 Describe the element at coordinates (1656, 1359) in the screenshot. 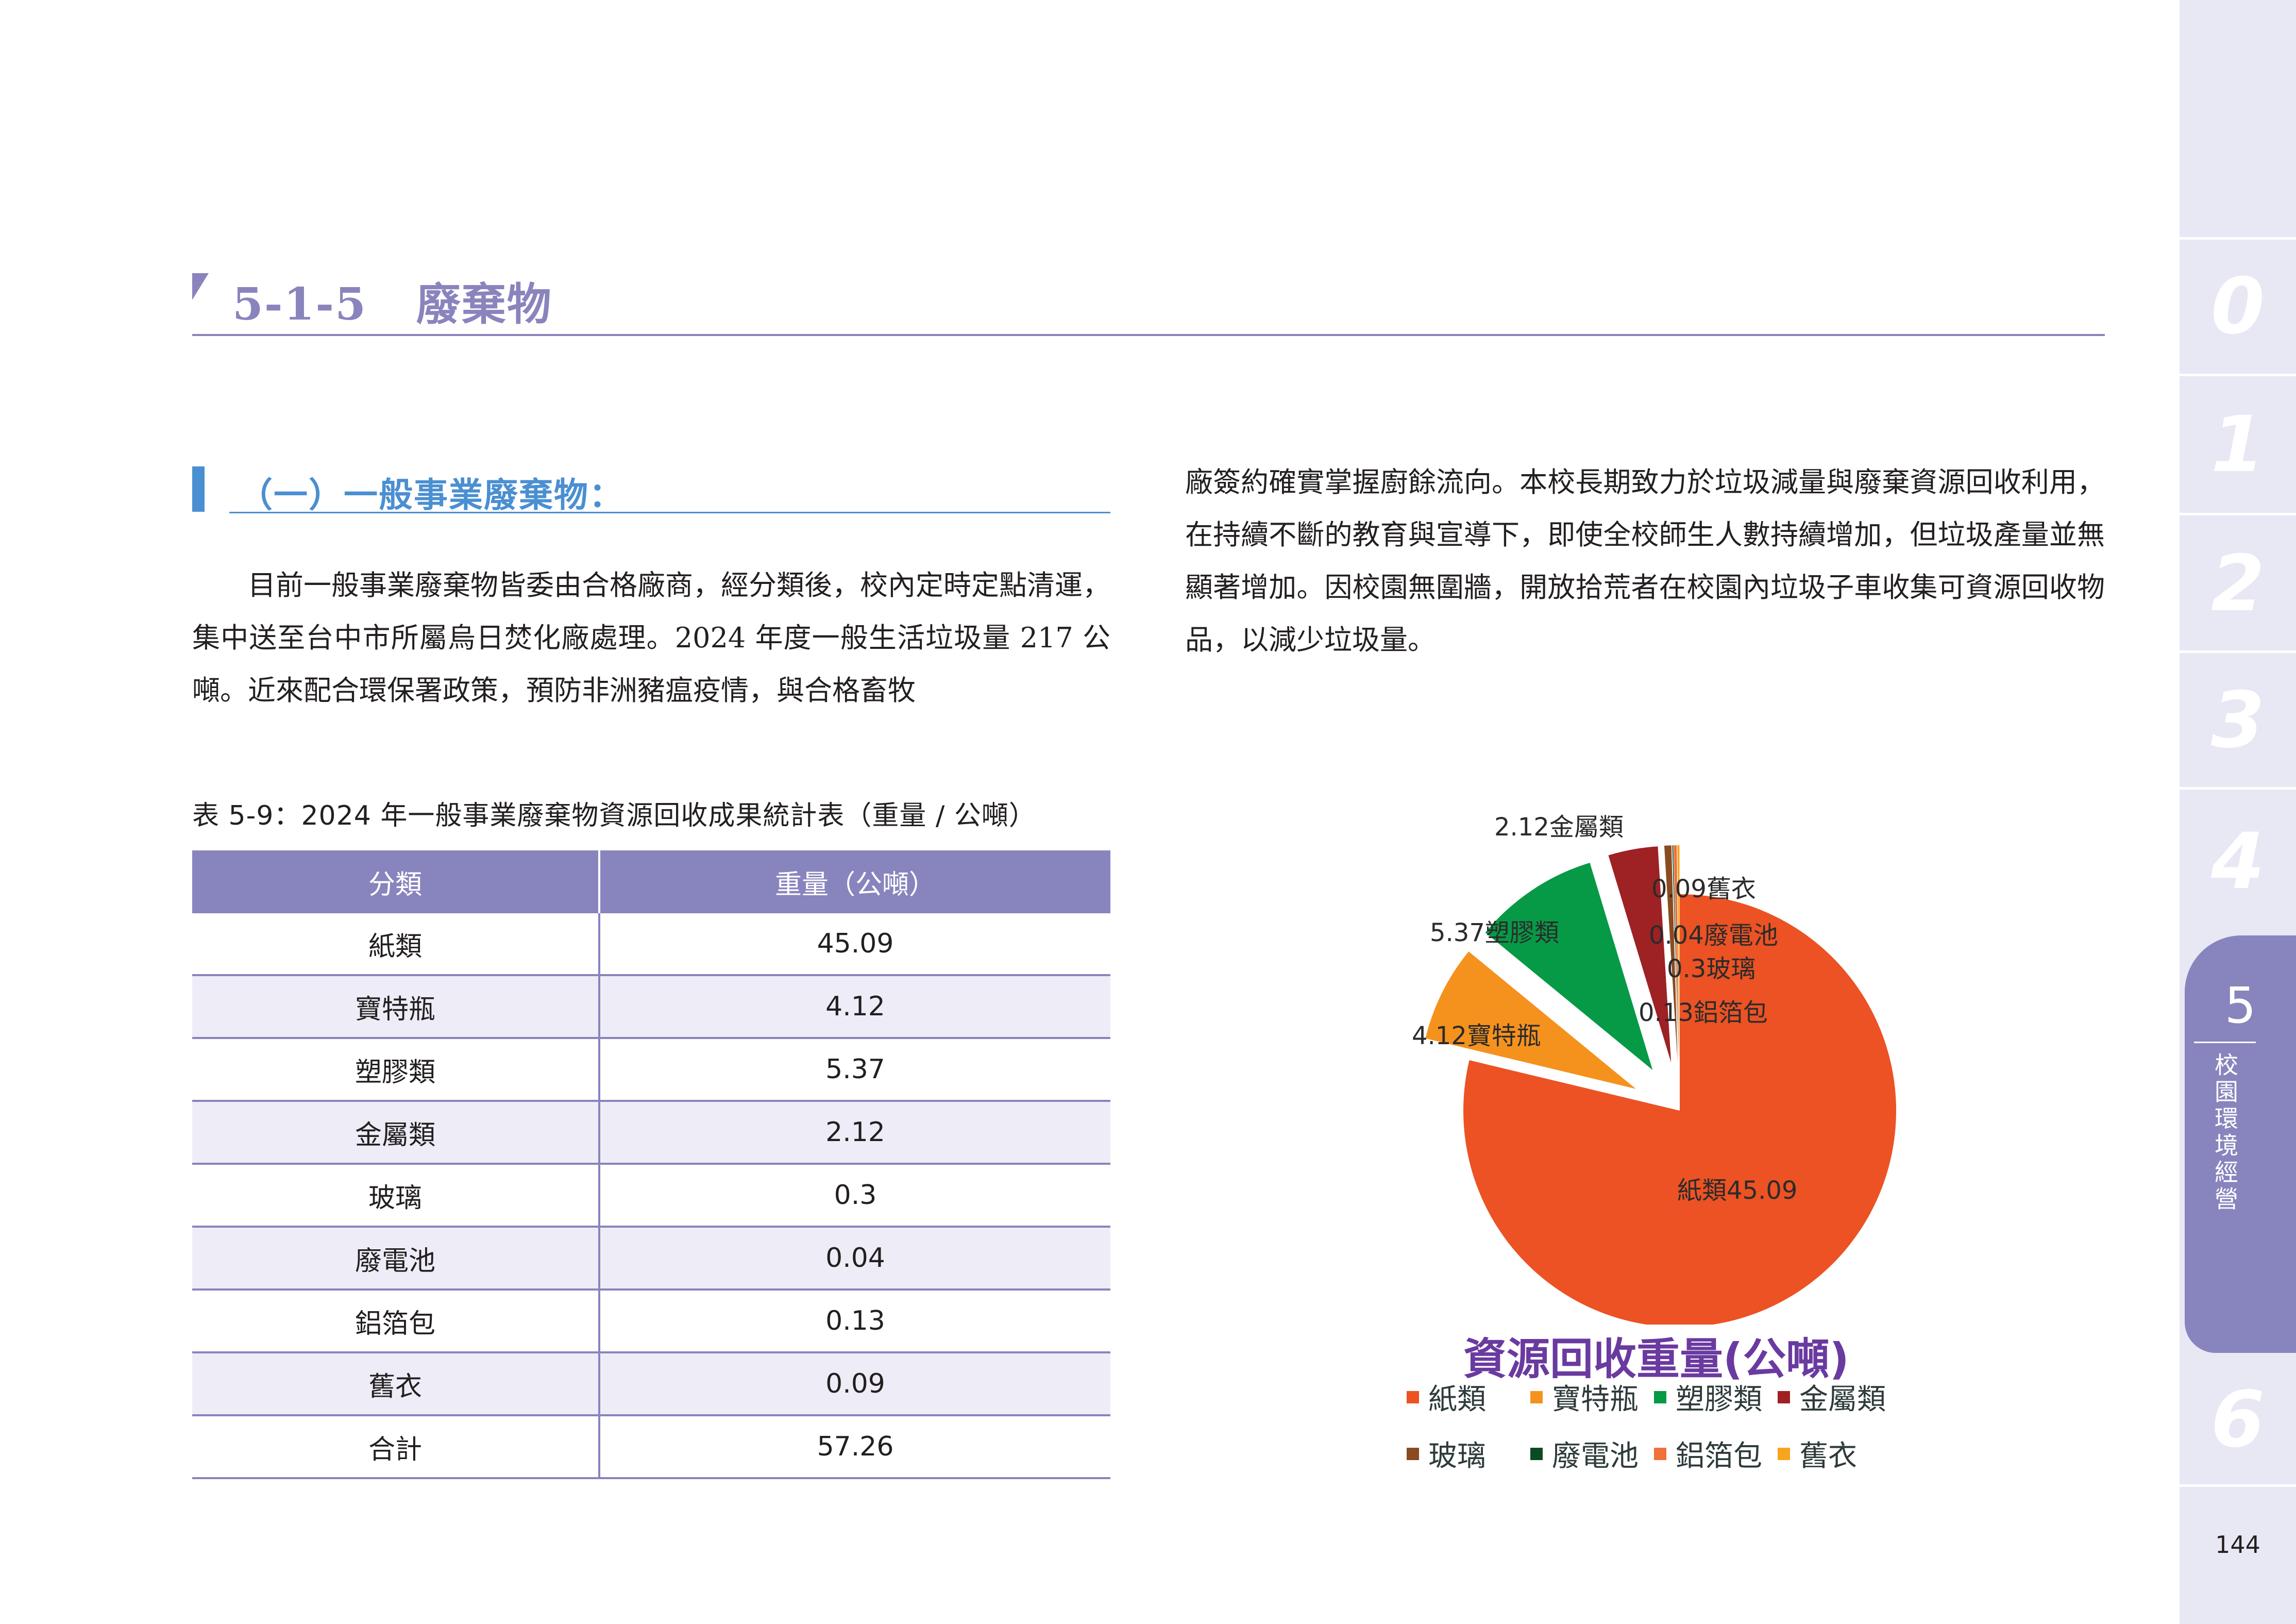

I see `chart-title: 資源回收重量(公噸)` at that location.